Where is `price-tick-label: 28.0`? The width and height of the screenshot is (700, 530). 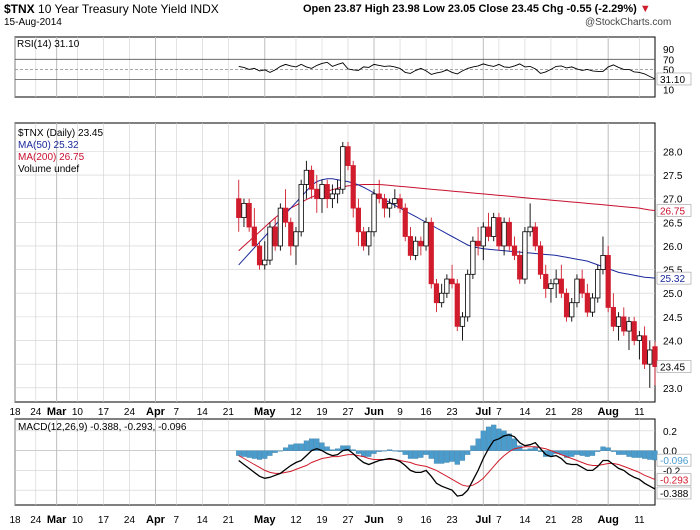
price-tick-label: 28.0 is located at coordinates (673, 152).